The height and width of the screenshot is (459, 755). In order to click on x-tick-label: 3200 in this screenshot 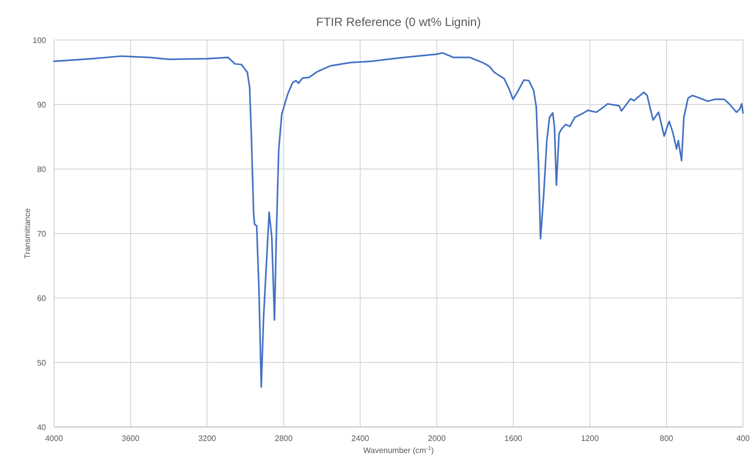, I will do `click(207, 438)`.